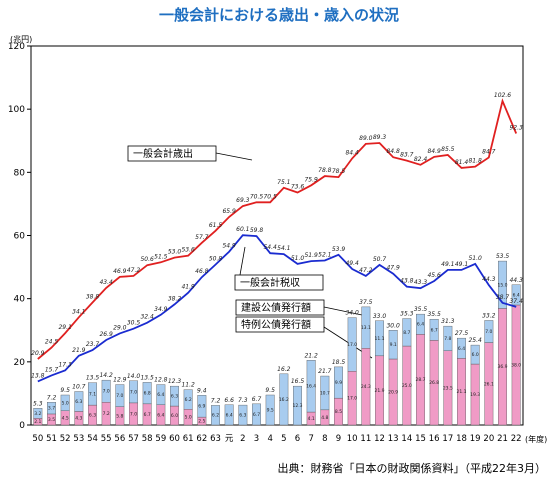 This screenshot has height=480, width=558. Describe the element at coordinates (119, 439) in the screenshot. I see `x-tick-label: 56` at that location.